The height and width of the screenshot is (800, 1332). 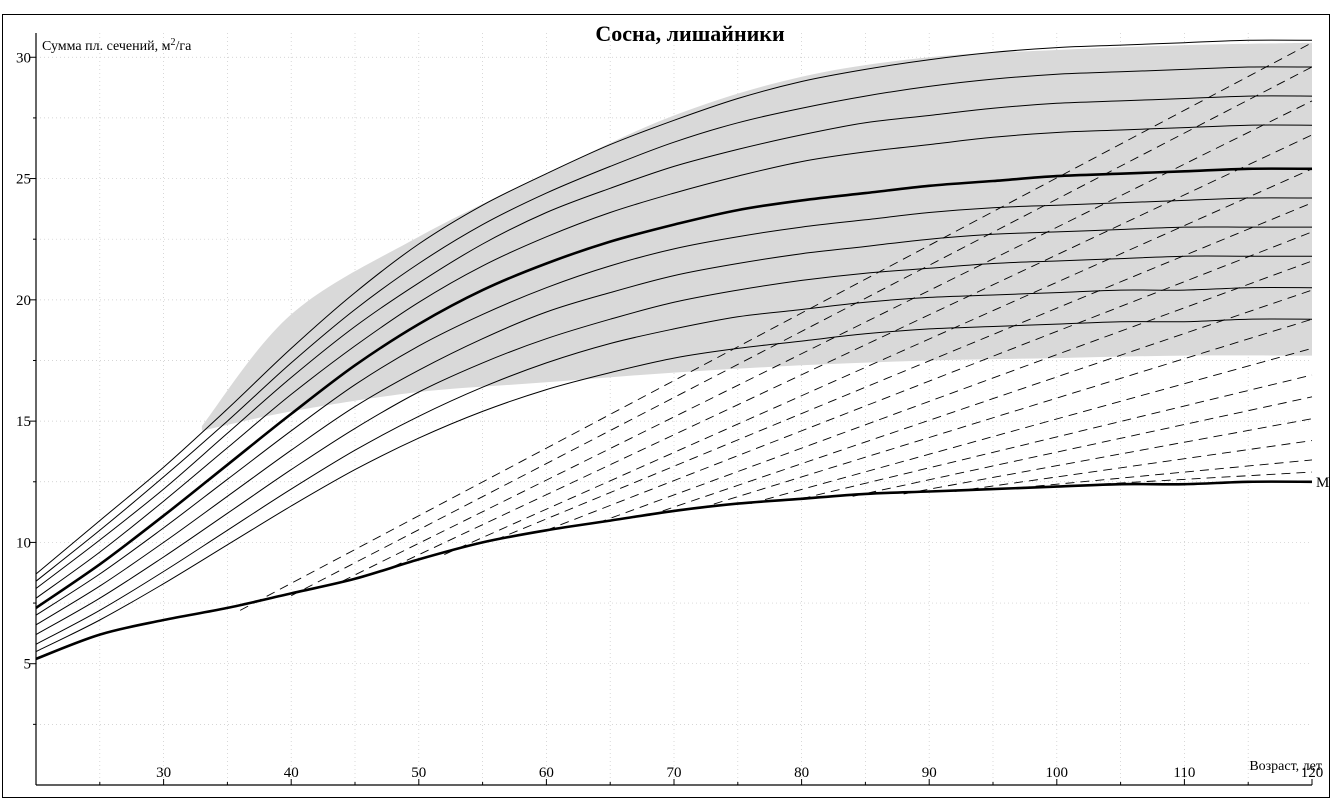 What do you see at coordinates (23, 422) in the screenshot?
I see `y-tick-label: 15` at bounding box center [23, 422].